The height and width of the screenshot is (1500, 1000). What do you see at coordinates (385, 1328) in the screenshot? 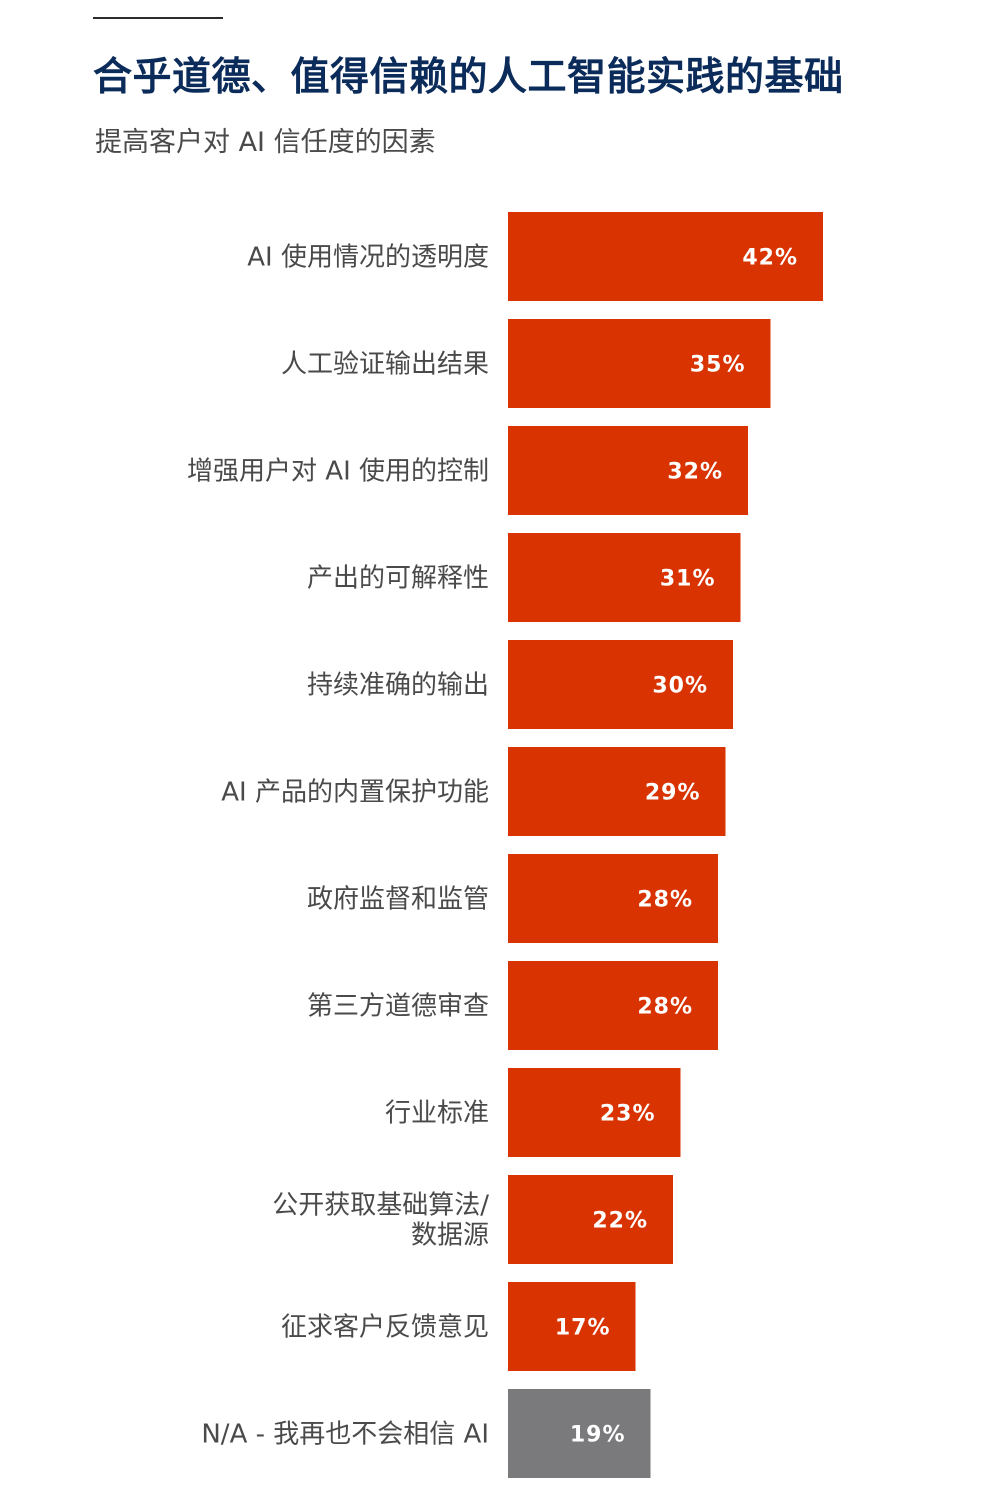
I see `category-label-11: 征求客户反馈意见` at bounding box center [385, 1328].